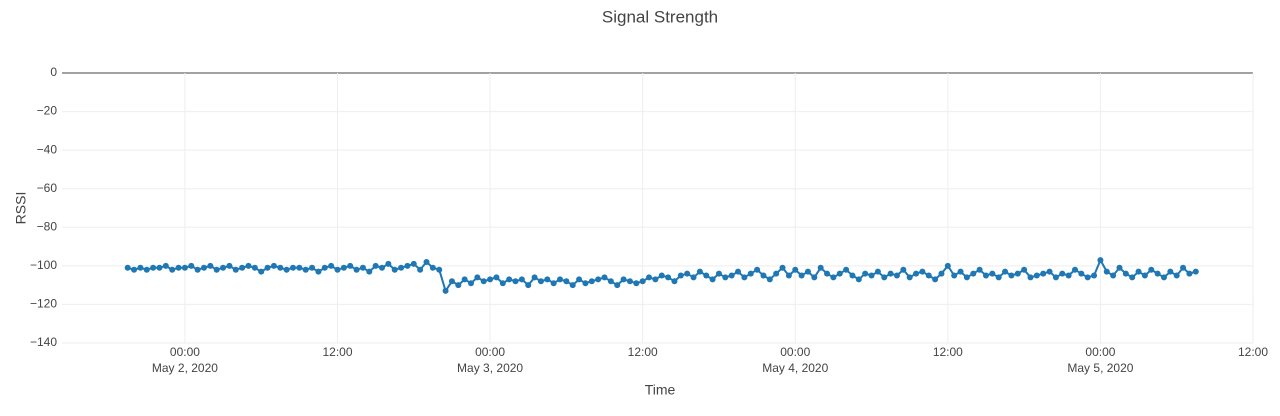 The image size is (1280, 416). What do you see at coordinates (47, 188) in the screenshot?
I see `y-tick-label: −60` at bounding box center [47, 188].